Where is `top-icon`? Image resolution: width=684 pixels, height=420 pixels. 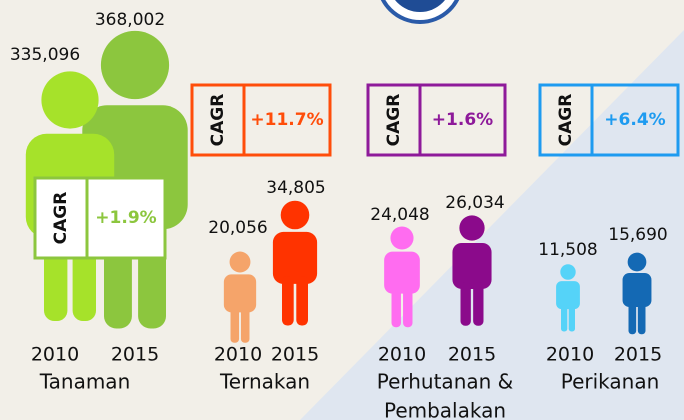
top-icon is located at coordinates (420, 6).